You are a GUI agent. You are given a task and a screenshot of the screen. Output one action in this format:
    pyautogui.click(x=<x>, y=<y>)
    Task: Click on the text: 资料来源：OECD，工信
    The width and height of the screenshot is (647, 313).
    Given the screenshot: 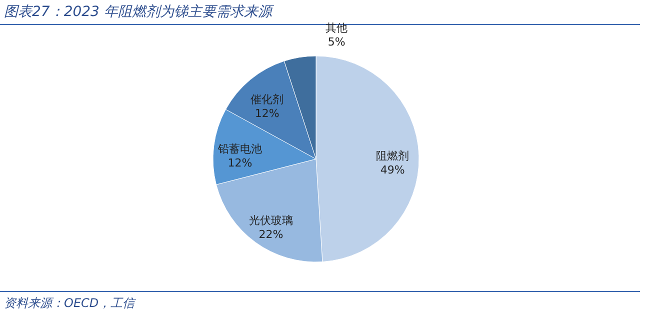 What is the action you would take?
    pyautogui.click(x=69, y=303)
    